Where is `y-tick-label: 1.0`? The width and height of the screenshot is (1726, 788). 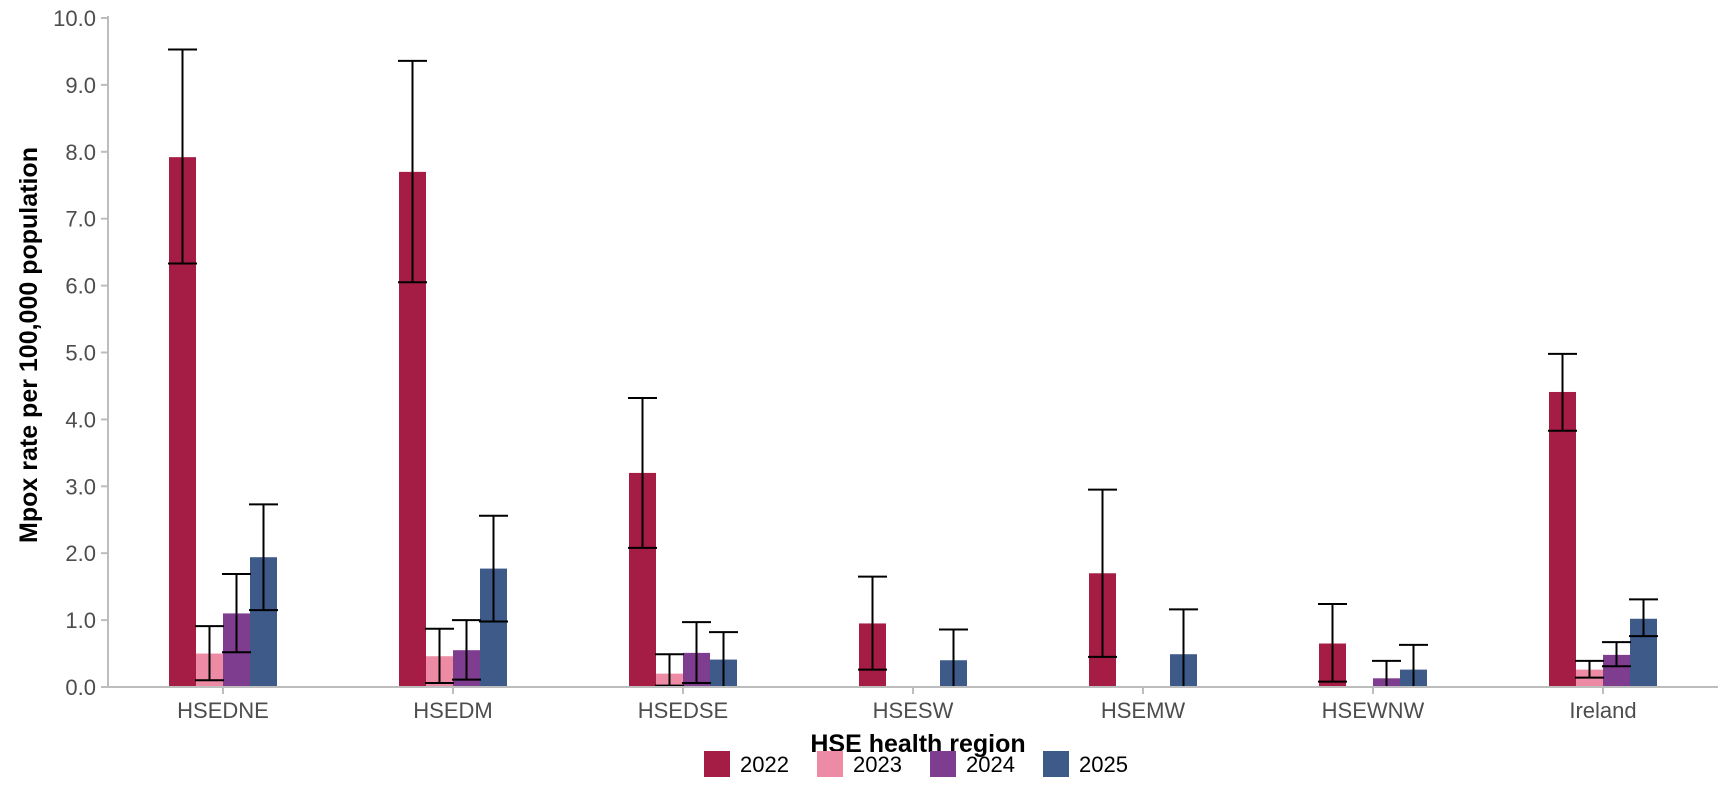
y-tick-label: 1.0 is located at coordinates (80, 620).